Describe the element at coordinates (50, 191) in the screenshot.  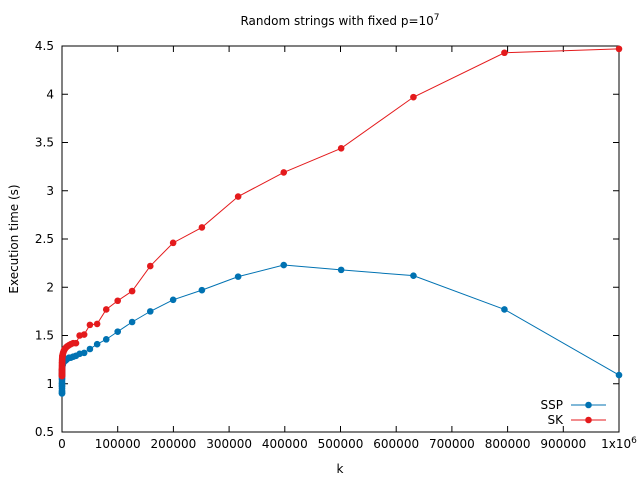
I see `y-tick-label: 3` at that location.